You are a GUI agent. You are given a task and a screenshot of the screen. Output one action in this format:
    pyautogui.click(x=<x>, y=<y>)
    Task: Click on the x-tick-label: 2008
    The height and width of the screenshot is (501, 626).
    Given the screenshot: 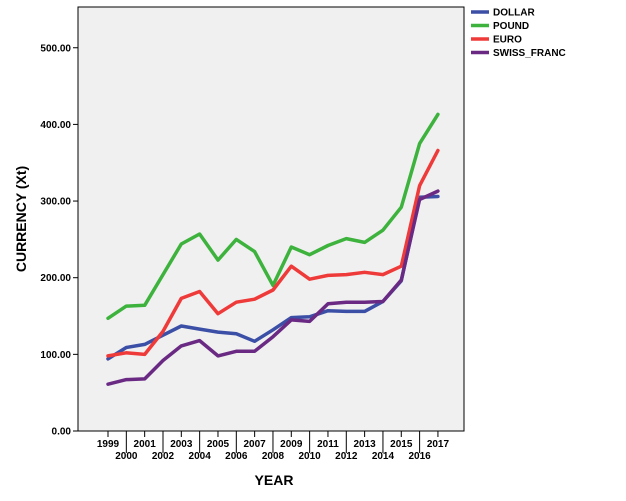 What is the action you would take?
    pyautogui.click(x=273, y=456)
    